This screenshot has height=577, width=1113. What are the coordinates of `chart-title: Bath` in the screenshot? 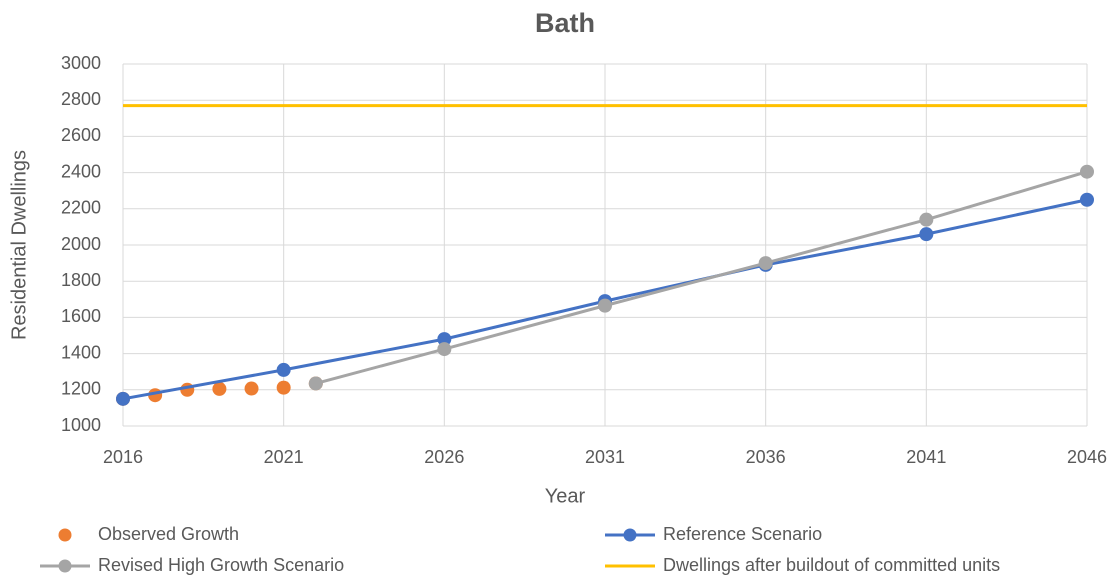 It's located at (565, 23).